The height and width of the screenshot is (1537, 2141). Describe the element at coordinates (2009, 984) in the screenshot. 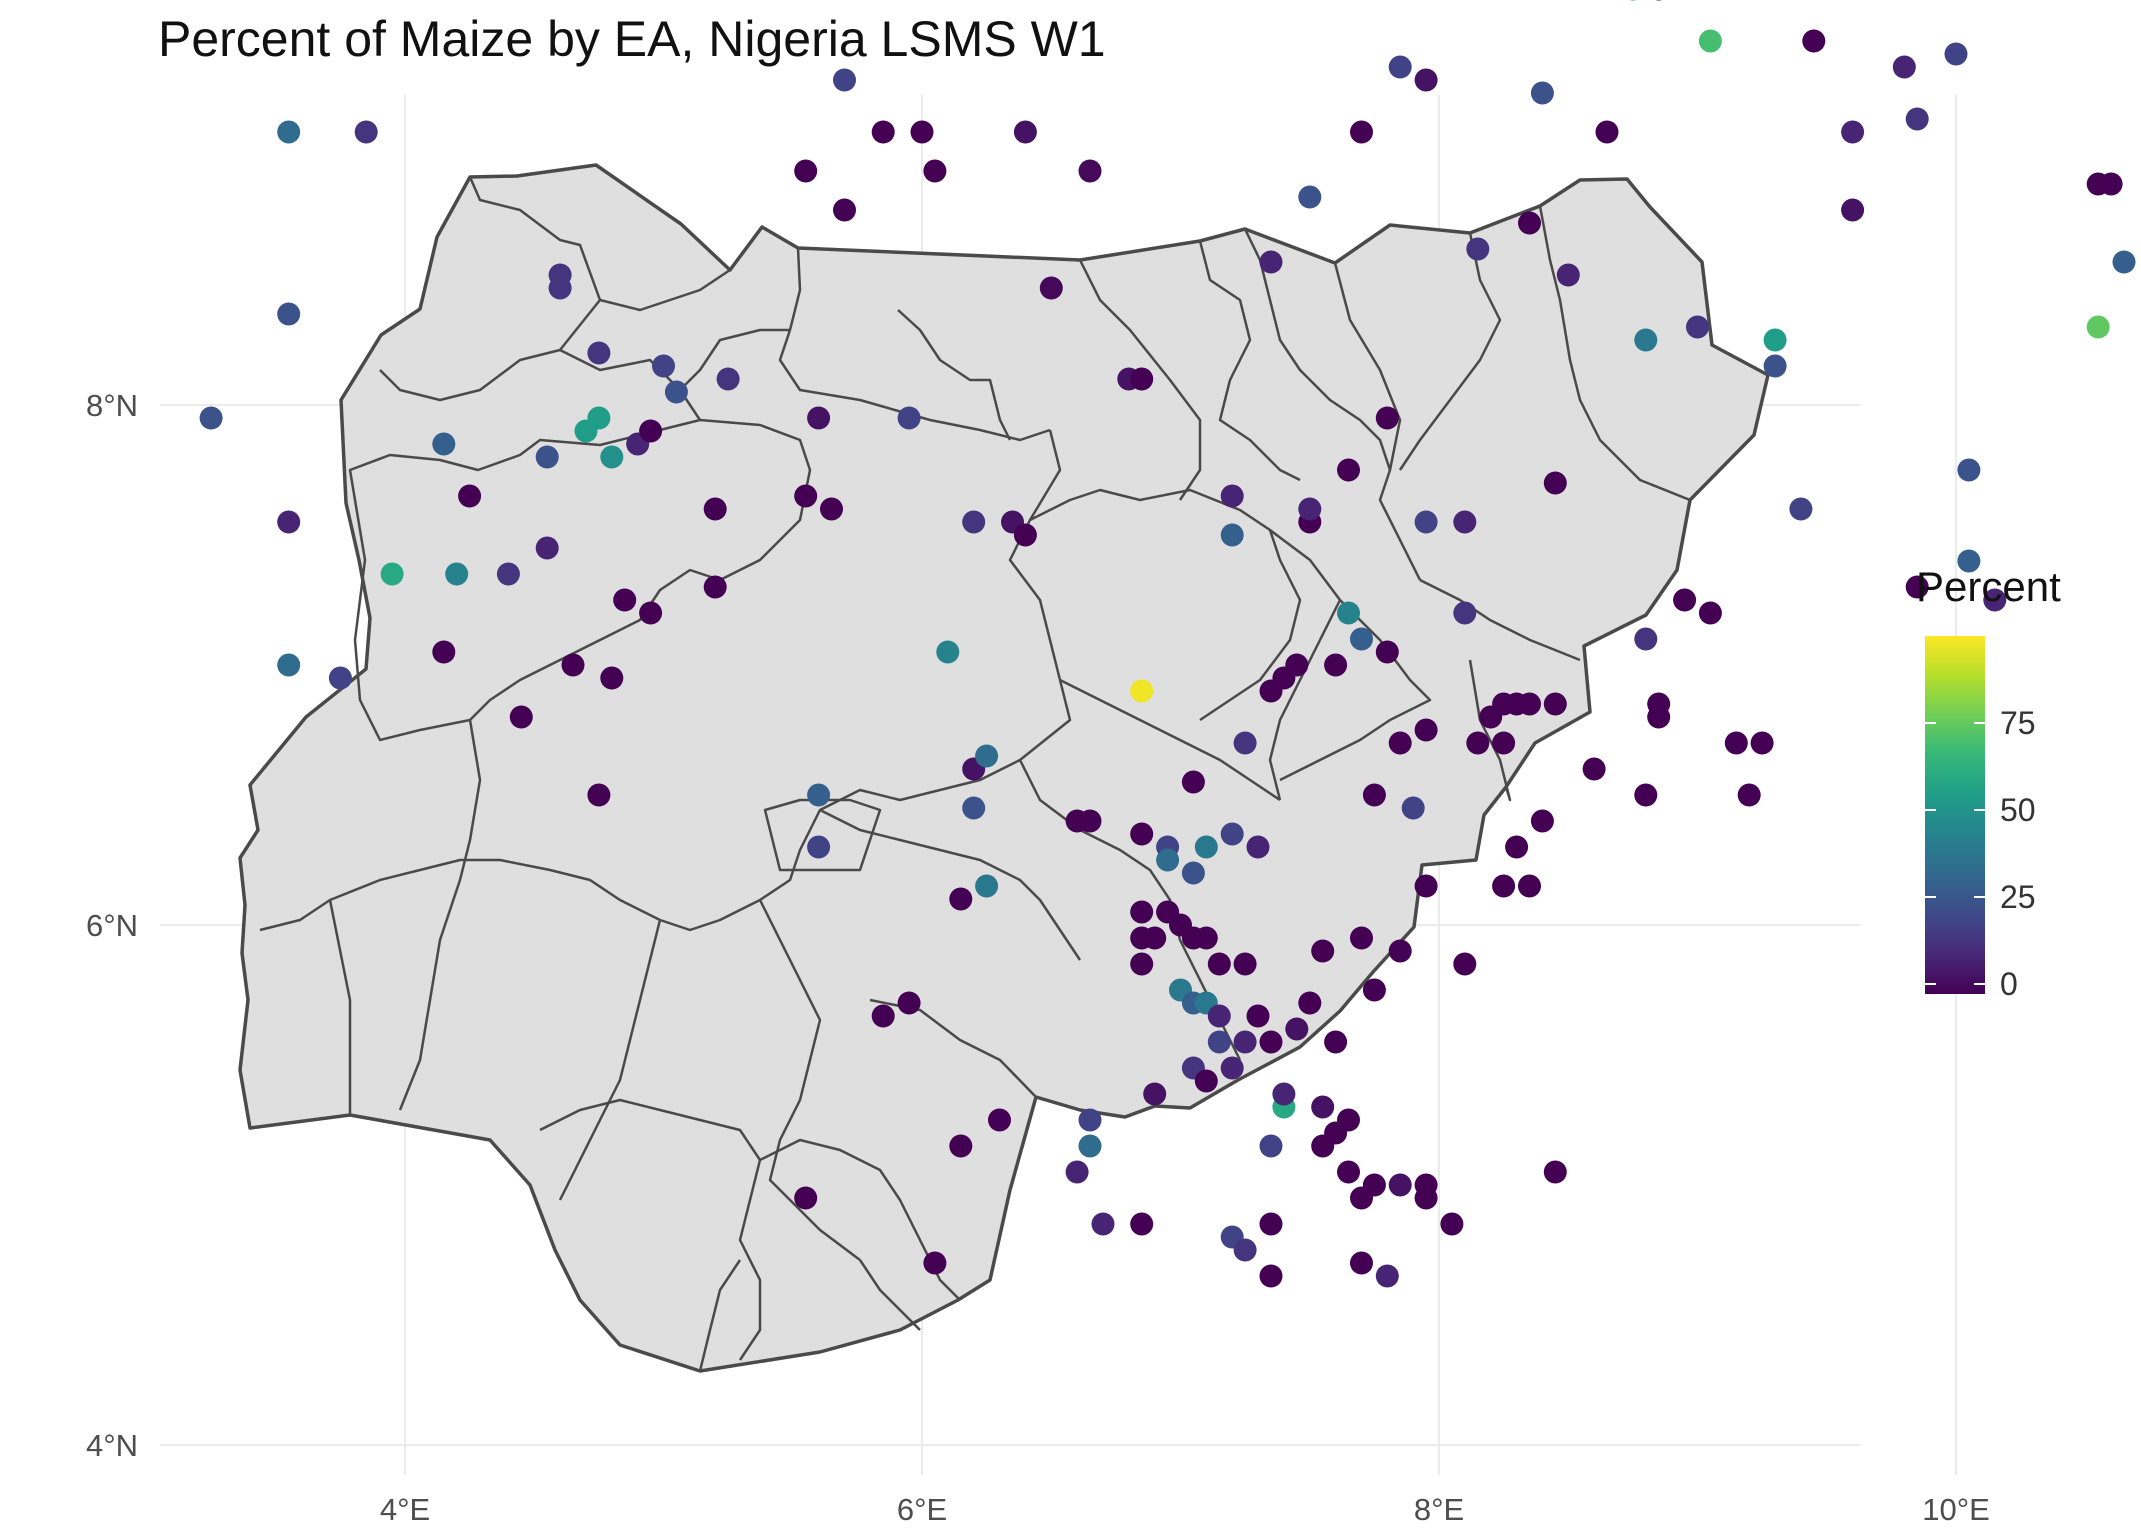

I see `legend-tick-label: 0` at that location.